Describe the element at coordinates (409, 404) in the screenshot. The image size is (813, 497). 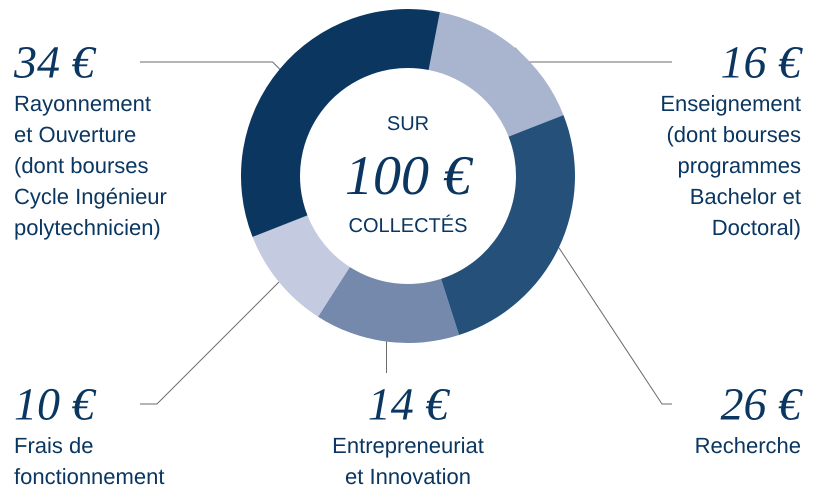
I see `data-label: 14 €` at that location.